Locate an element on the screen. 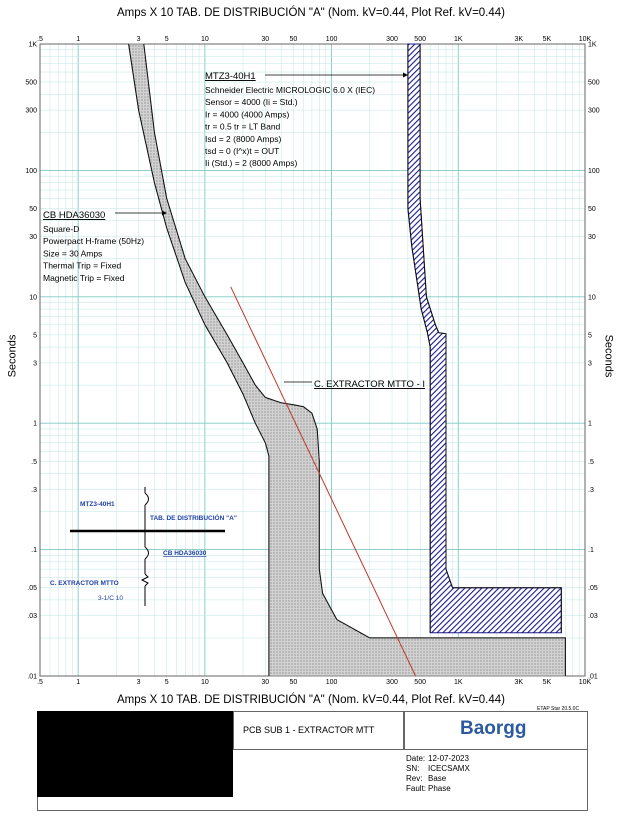 The height and width of the screenshot is (817, 622). x-tick-label-bottom: 5 is located at coordinates (167, 682).